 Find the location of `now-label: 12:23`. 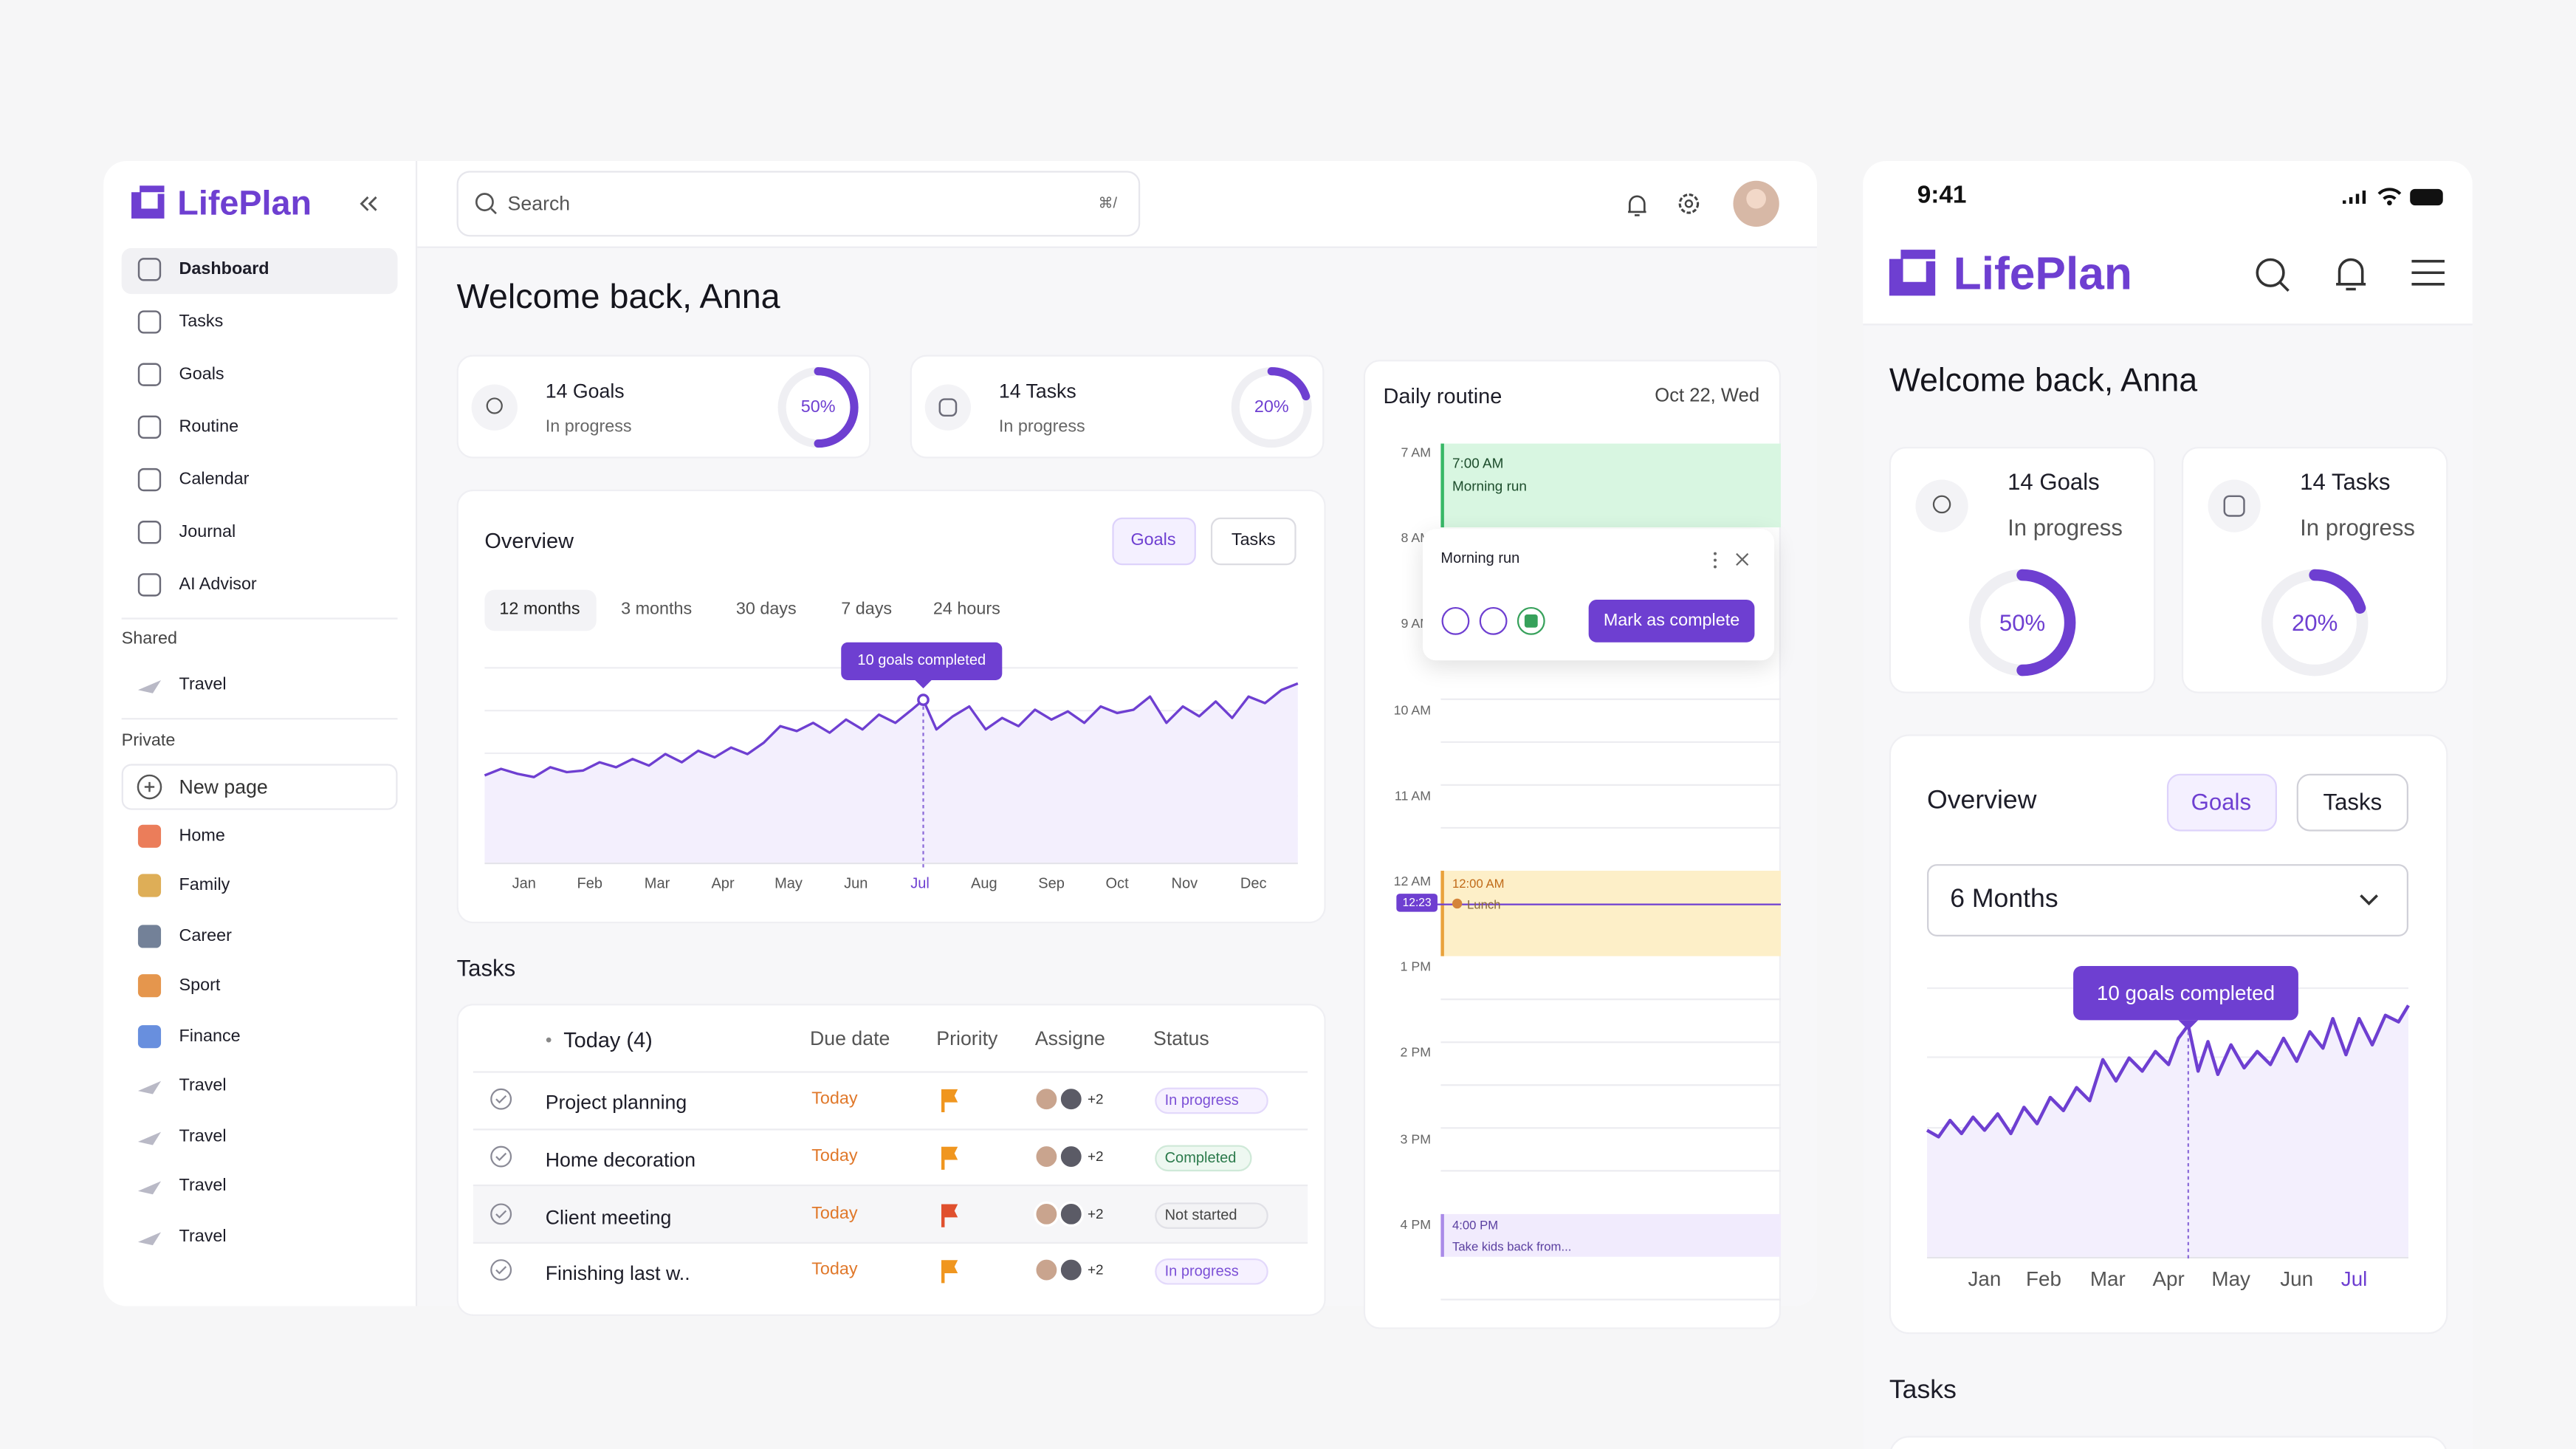

now-label: 12:23 is located at coordinates (1417, 903).